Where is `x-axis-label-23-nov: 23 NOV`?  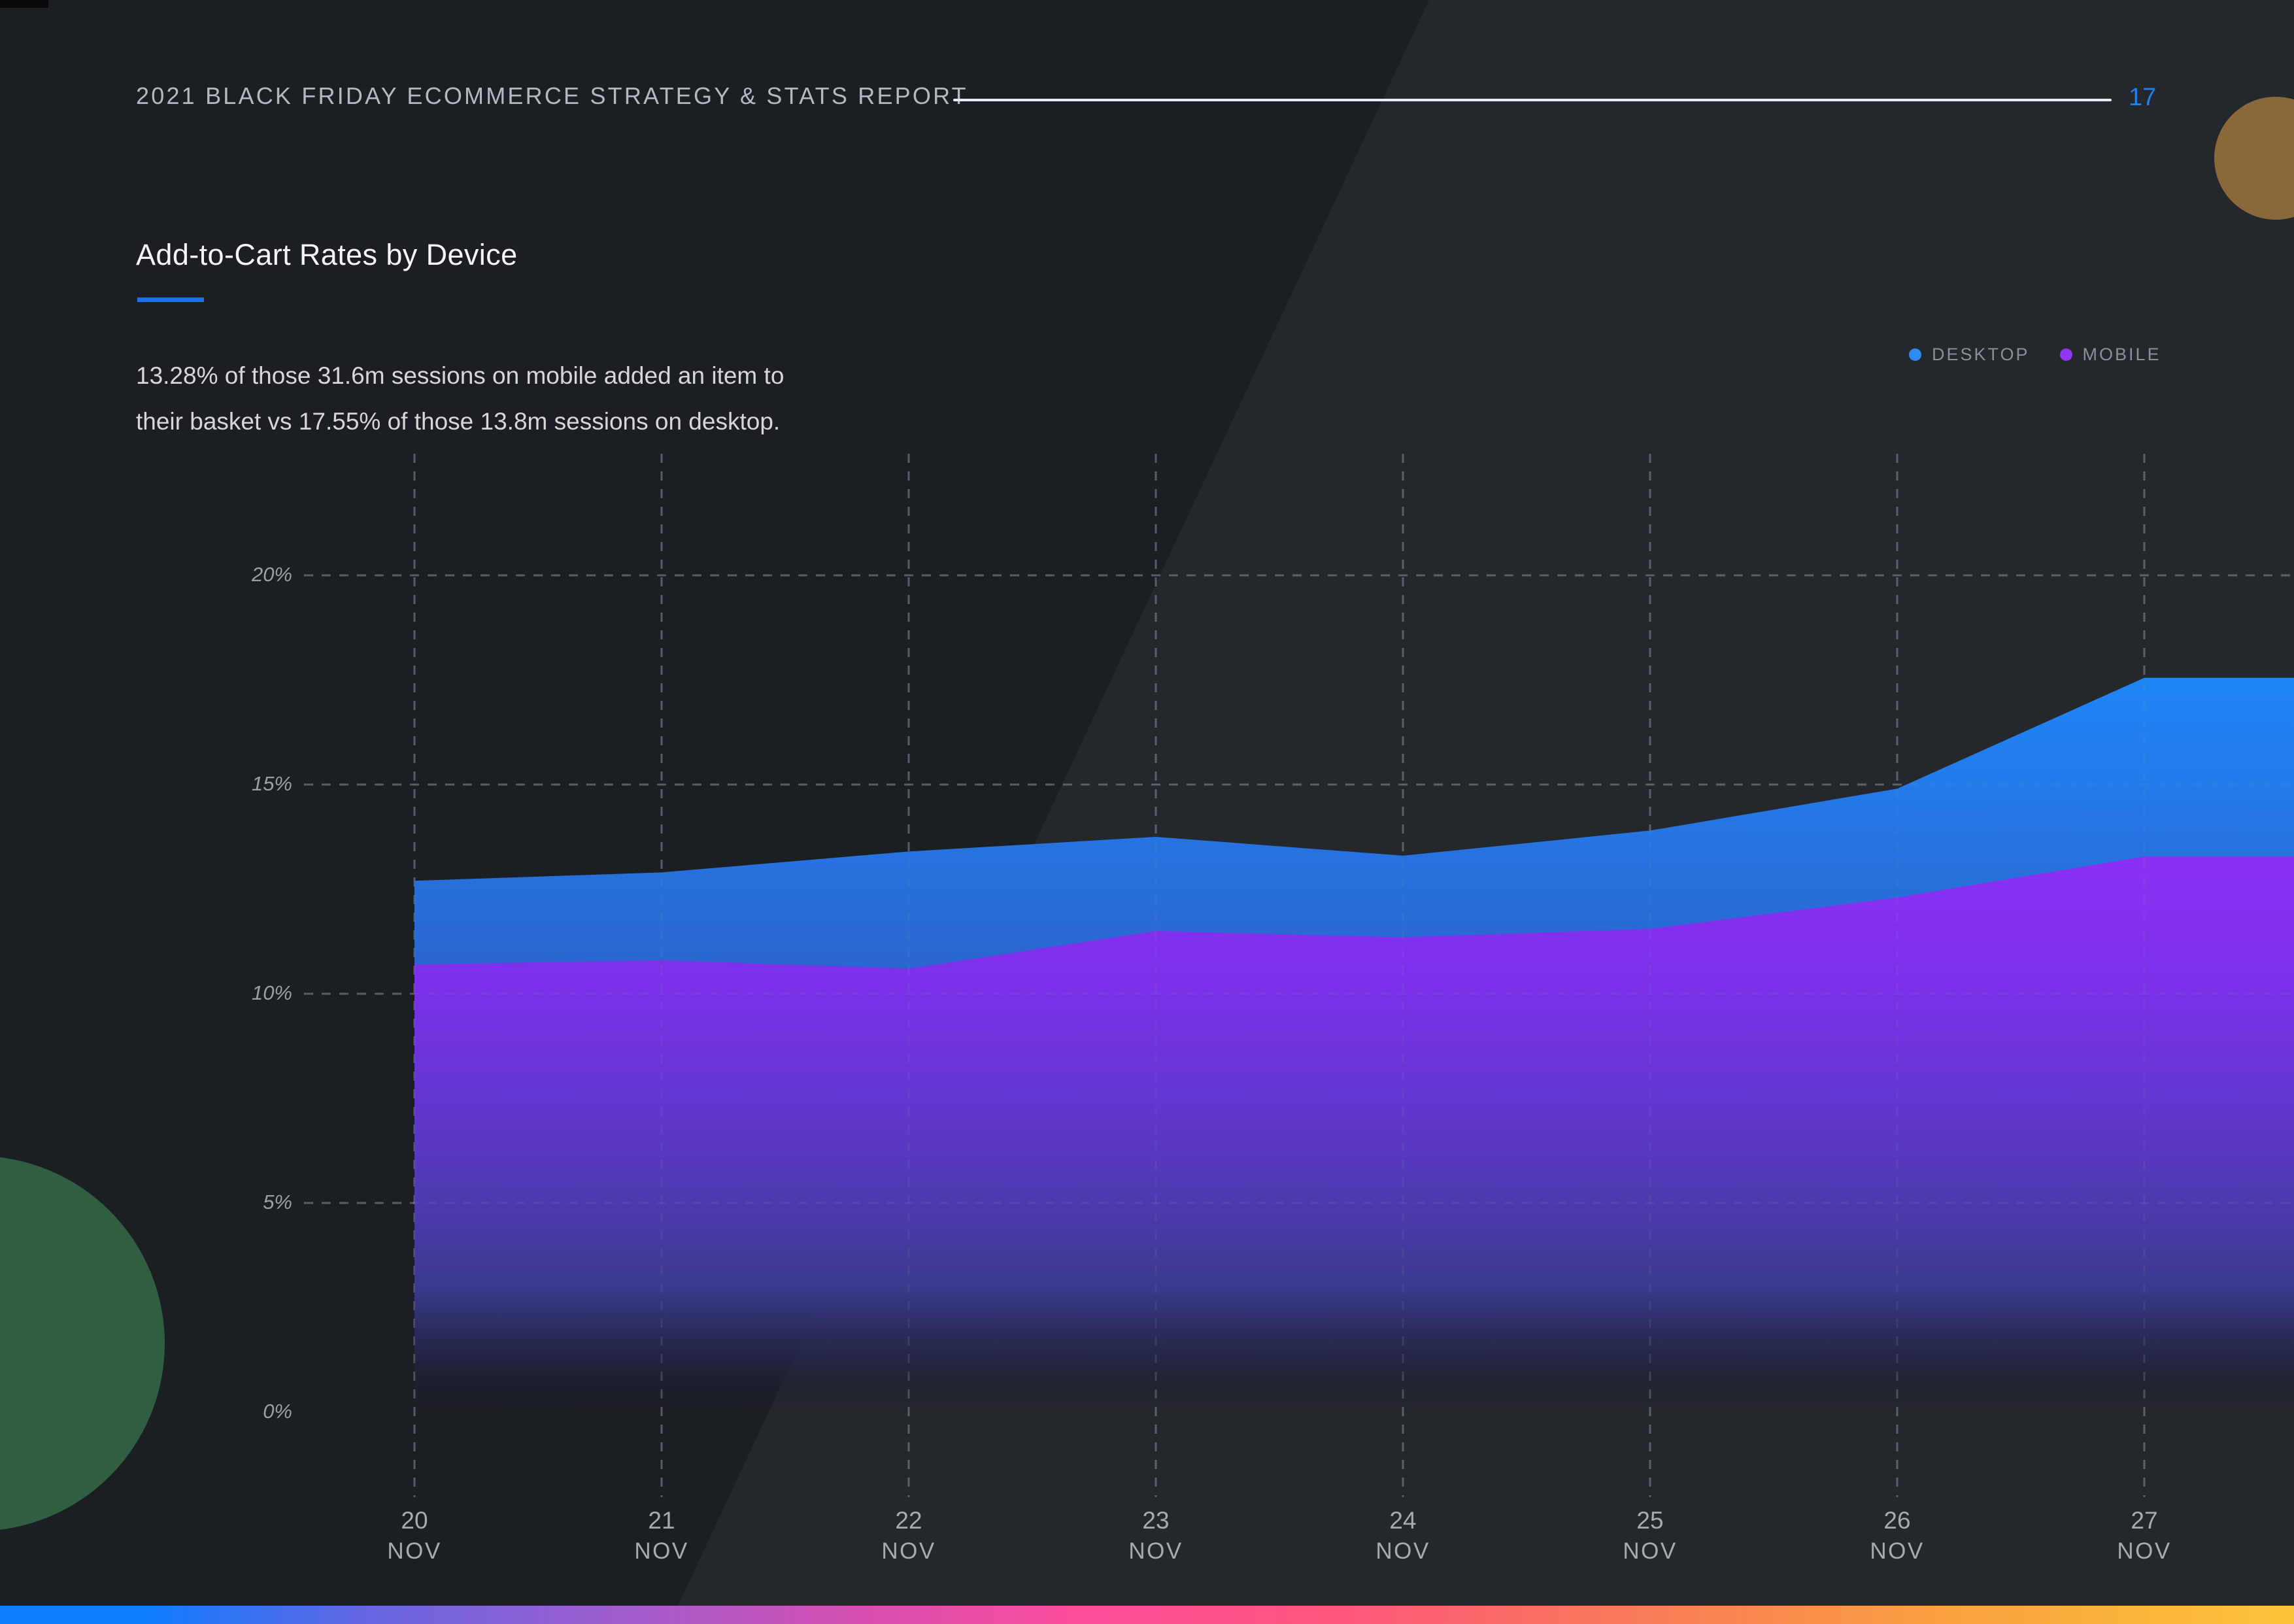
x-axis-label-23-nov: 23 NOV is located at coordinates (1156, 1535).